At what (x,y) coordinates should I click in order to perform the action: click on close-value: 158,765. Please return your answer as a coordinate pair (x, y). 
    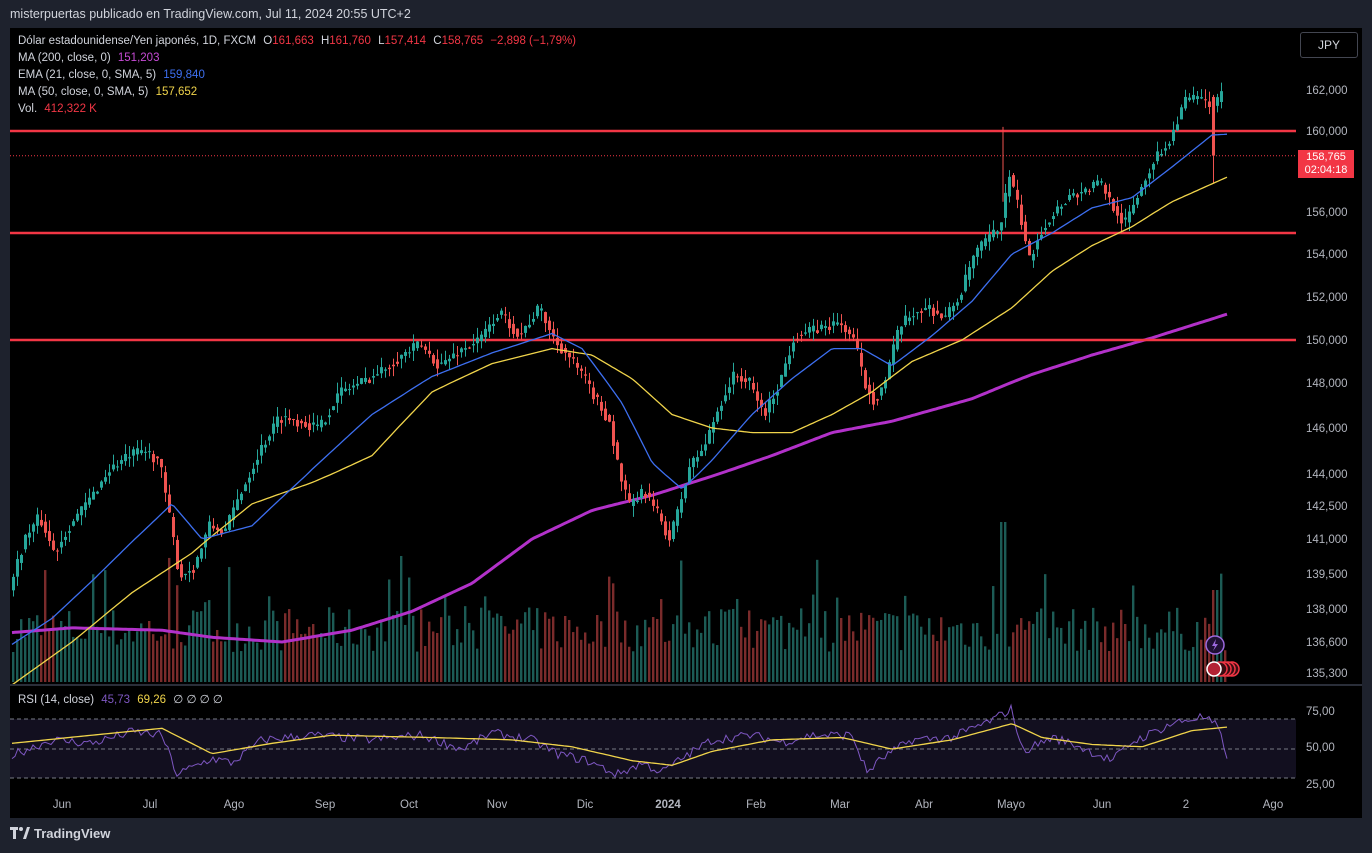
    Looking at the image, I should click on (462, 41).